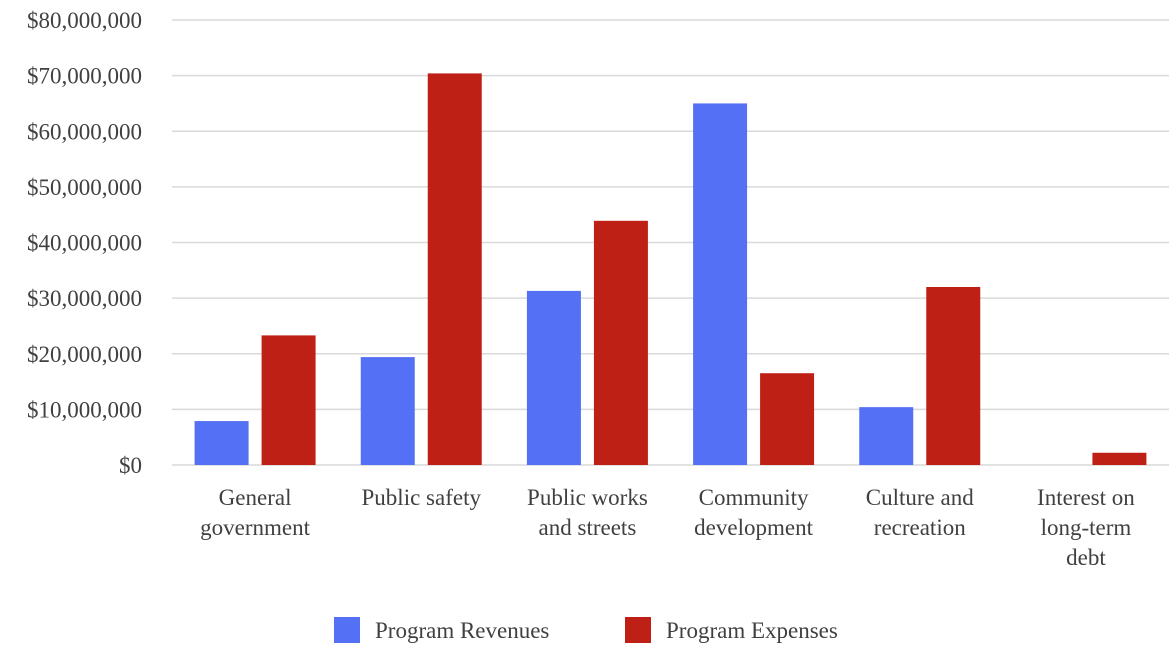  I want to click on legend: Program Revenues Program Expenses, so click(586, 630).